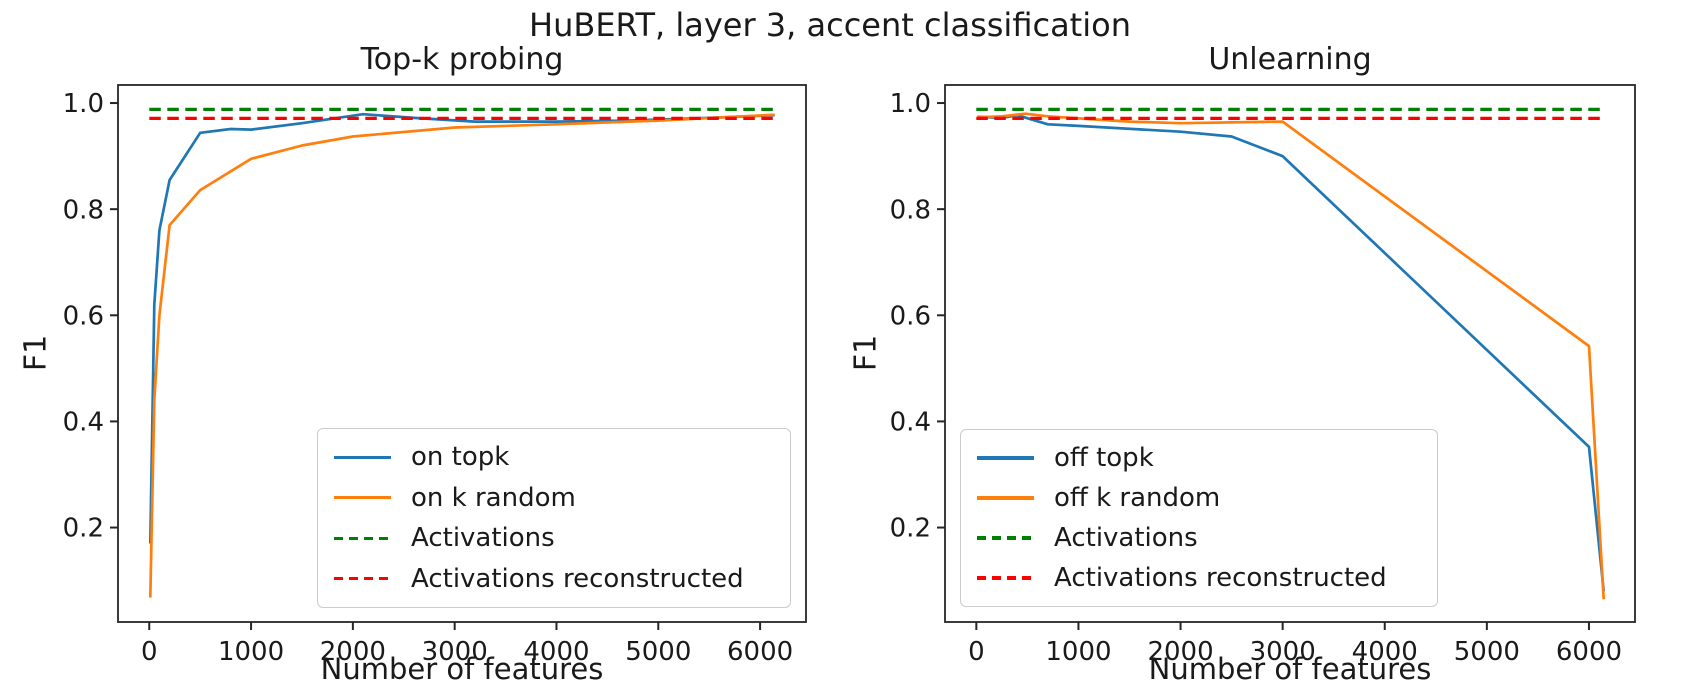 The image size is (1695, 700). I want to click on x-axis-label-left: Number of features, so click(462, 669).